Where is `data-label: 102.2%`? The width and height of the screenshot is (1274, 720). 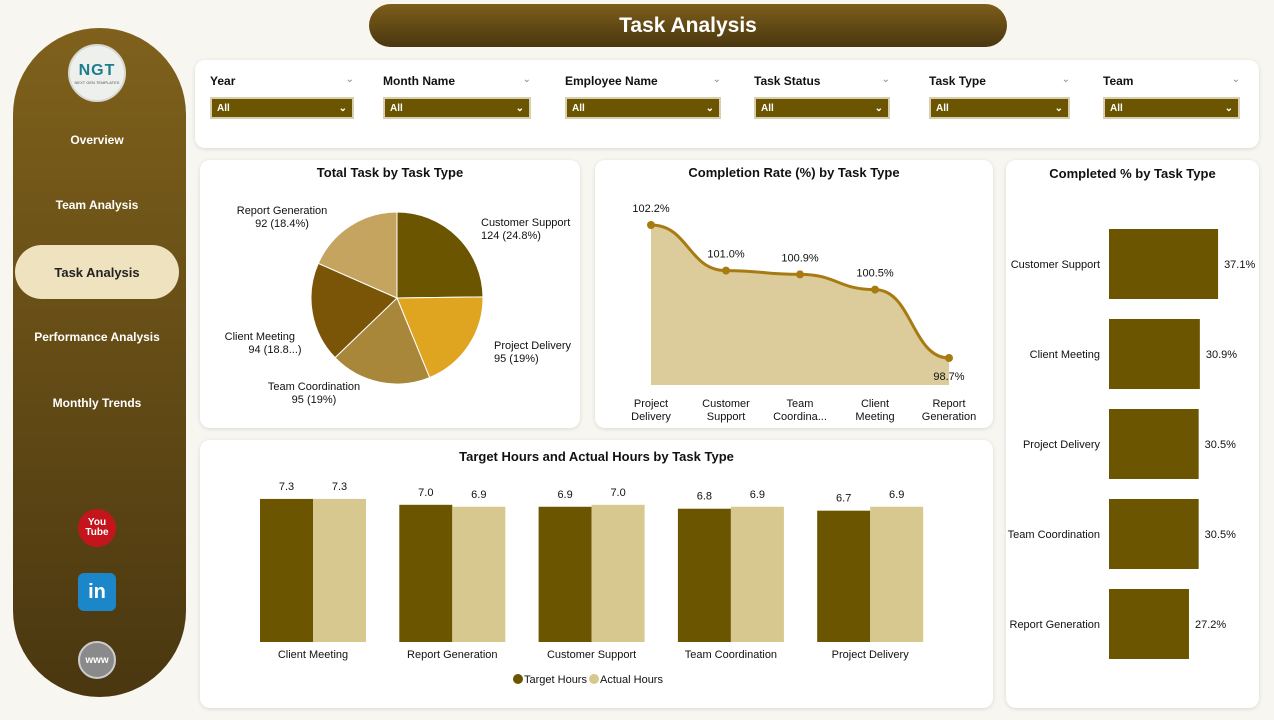 data-label: 102.2% is located at coordinates (651, 209).